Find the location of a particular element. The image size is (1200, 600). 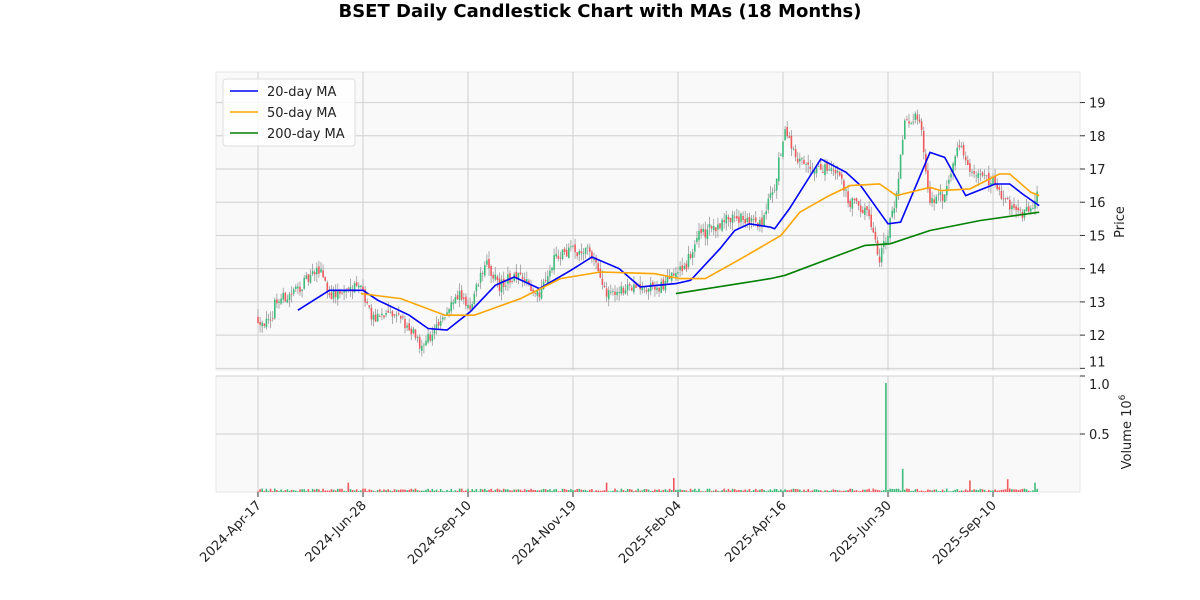

y-tick-label: 11 is located at coordinates (1097, 362).